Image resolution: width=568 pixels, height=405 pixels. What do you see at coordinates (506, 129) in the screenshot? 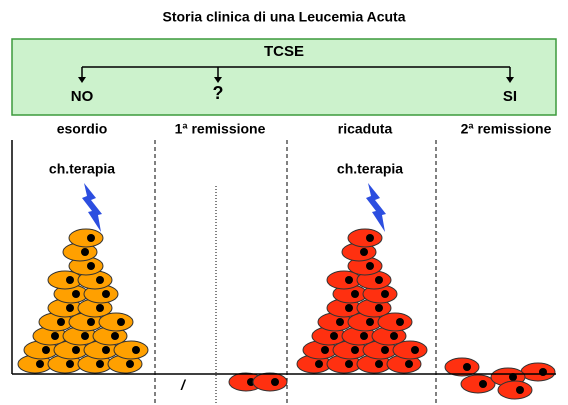
I see `phase-label: 2ª remissione` at bounding box center [506, 129].